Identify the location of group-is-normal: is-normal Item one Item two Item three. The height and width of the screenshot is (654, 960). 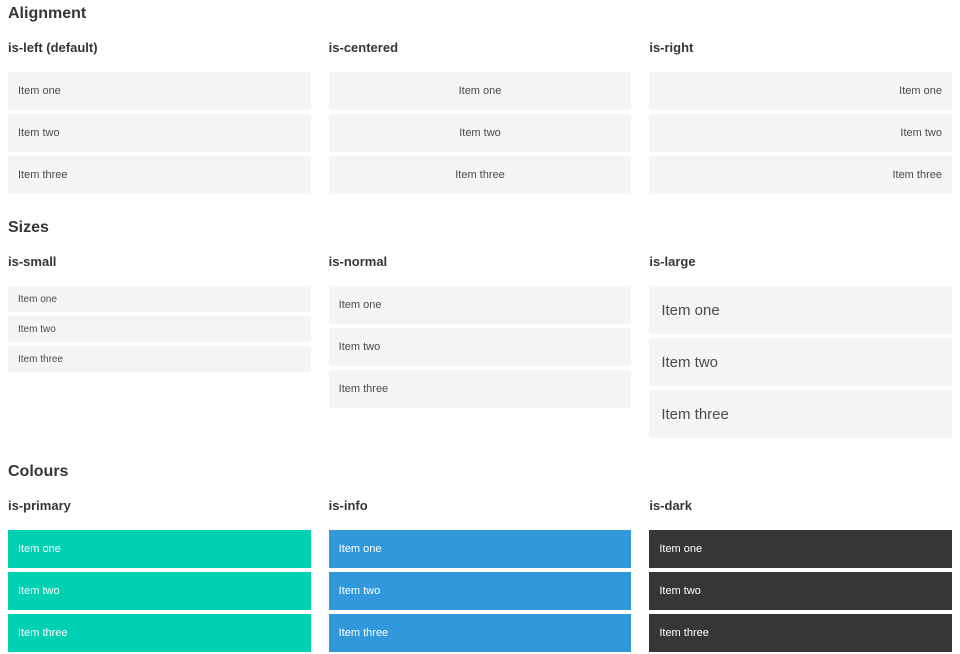
(480, 346).